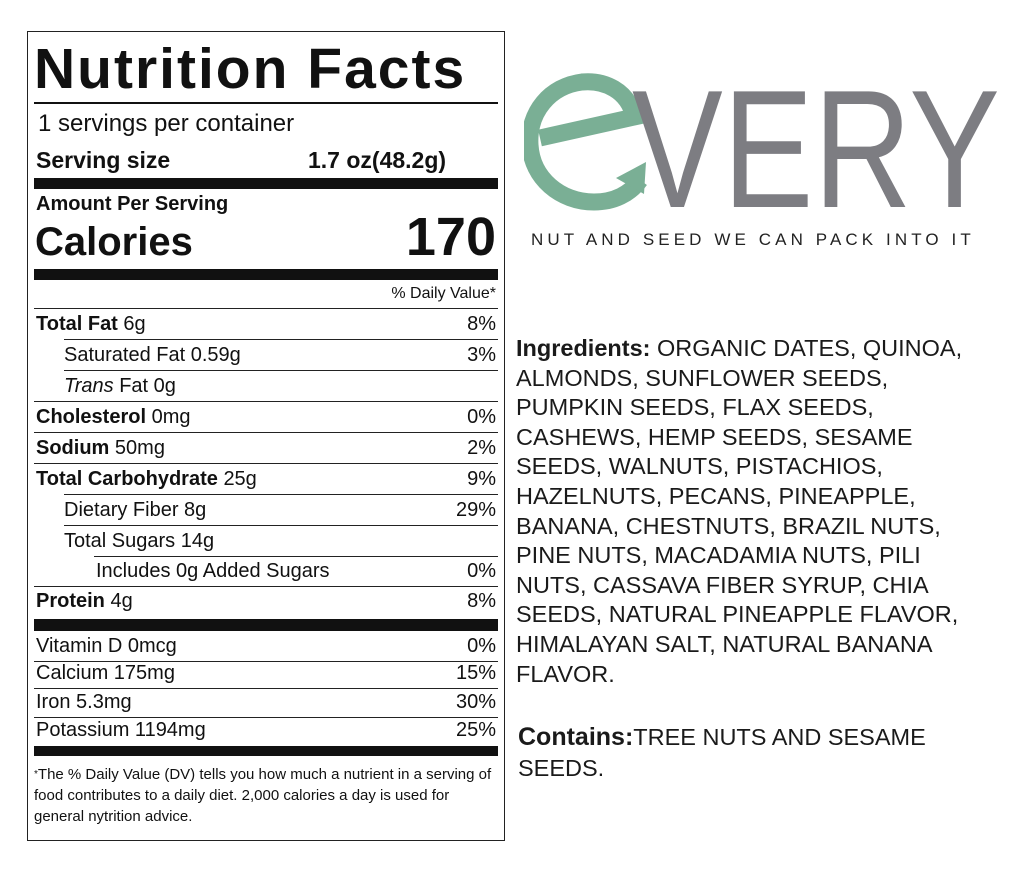 The height and width of the screenshot is (874, 1024). I want to click on contains-label: Contains:, so click(576, 737).